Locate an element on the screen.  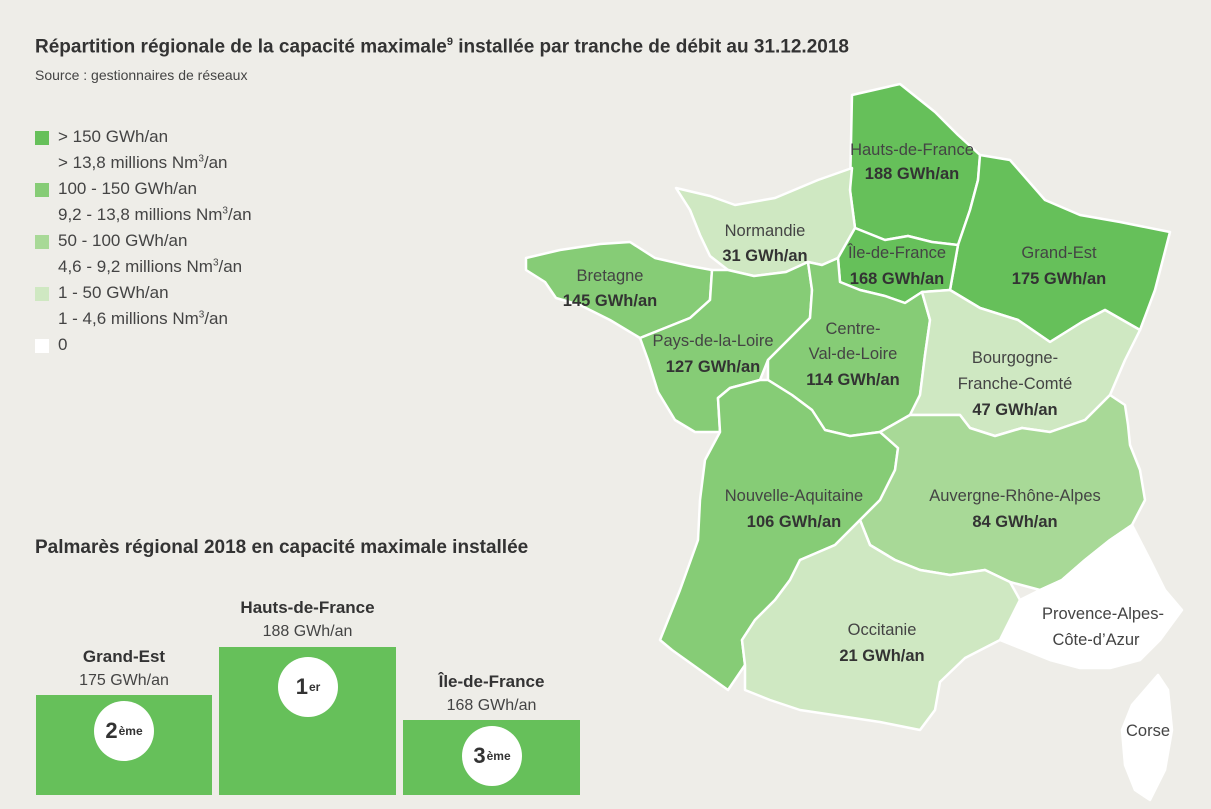
podium-first-name: Hauts-de-France is located at coordinates (307, 607).